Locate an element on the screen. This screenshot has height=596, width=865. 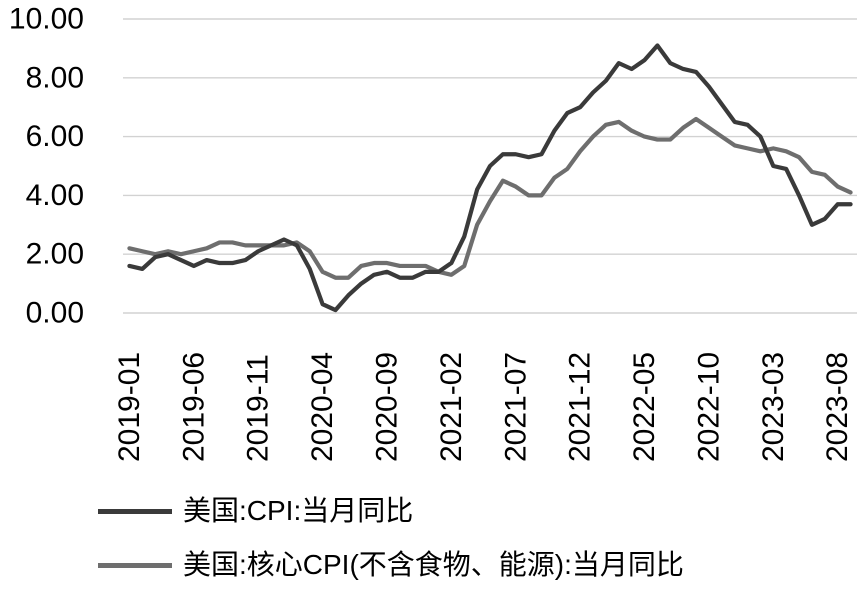
x-axis-tick-label: 2022-05 is located at coordinates (644, 407).